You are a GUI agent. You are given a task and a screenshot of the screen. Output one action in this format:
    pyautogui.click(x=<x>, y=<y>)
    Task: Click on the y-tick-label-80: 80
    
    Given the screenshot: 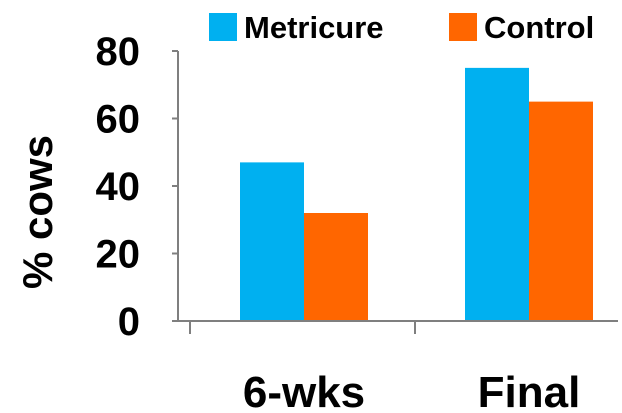 What is the action you would take?
    pyautogui.click(x=118, y=52)
    